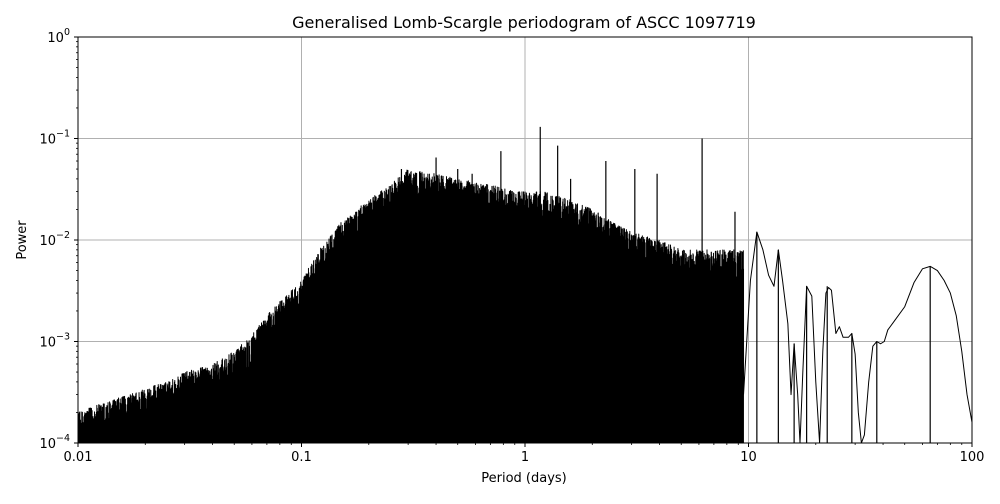  I want to click on x-axis-ticks: 0.01 0.1 1 10 100, so click(524, 454).